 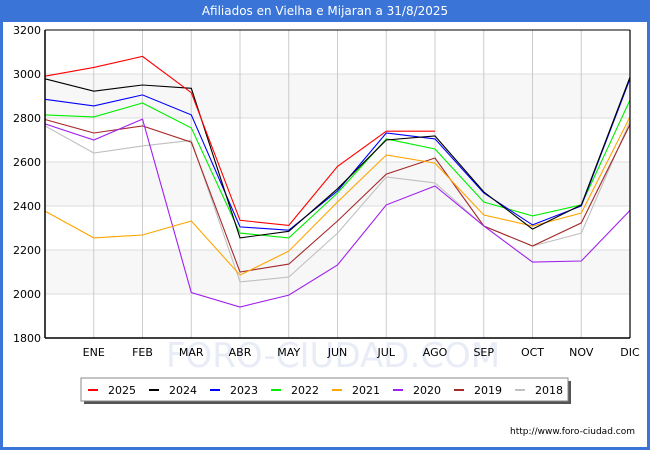 I want to click on y-tick-label: 3000, so click(x=27, y=74).